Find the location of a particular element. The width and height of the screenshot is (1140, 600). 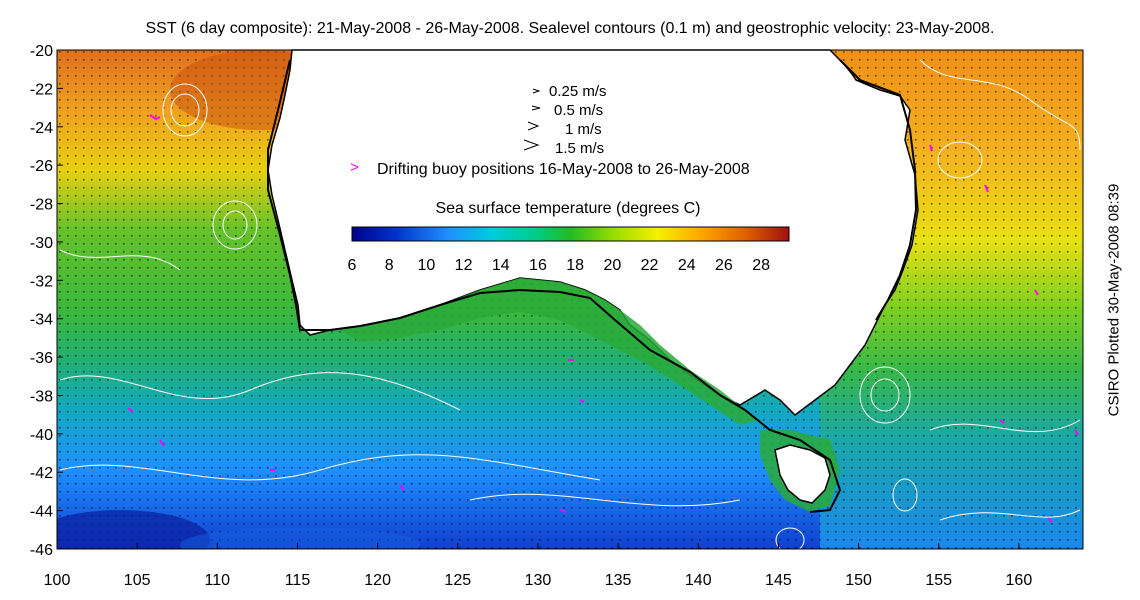

lon-tick-label: 130 is located at coordinates (538, 580).